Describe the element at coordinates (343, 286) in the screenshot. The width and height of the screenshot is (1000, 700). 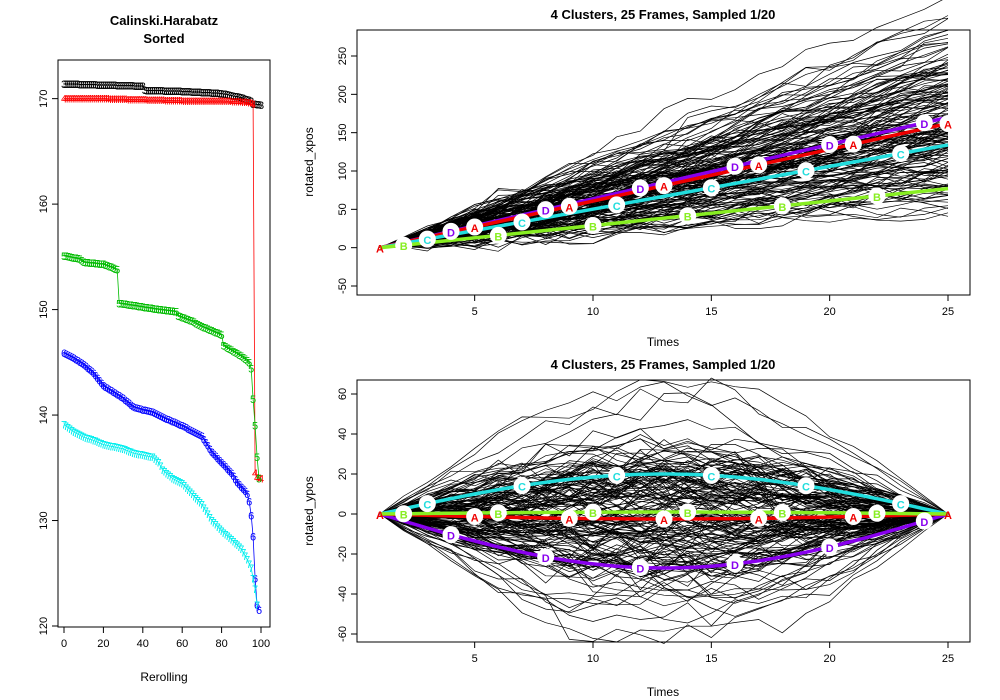
I see `y-tick-label: -50` at that location.